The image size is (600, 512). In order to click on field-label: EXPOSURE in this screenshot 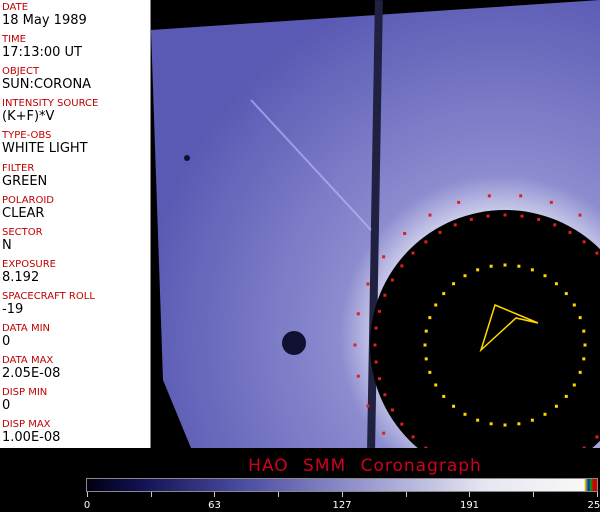, I will do `click(29, 264)`.